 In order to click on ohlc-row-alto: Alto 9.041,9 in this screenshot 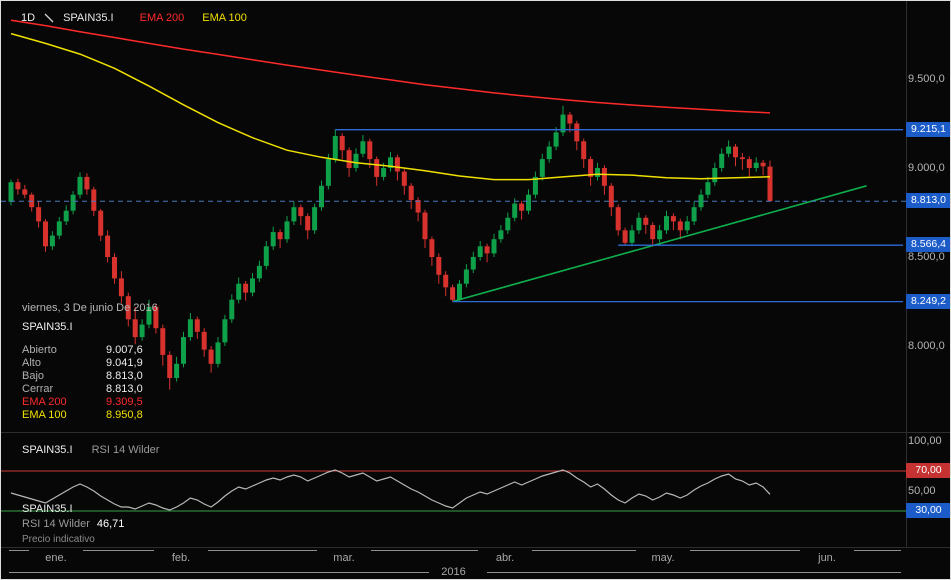, I will do `click(90, 363)`.